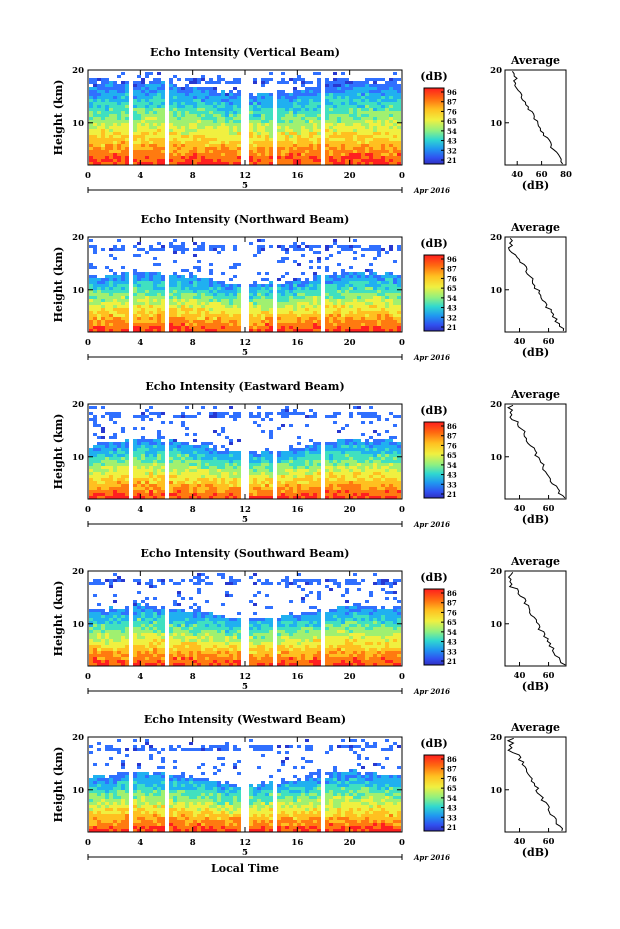 This screenshot has height=929, width=620. Describe the element at coordinates (452, 92) in the screenshot. I see `colorbar-tick-label: 96` at that location.